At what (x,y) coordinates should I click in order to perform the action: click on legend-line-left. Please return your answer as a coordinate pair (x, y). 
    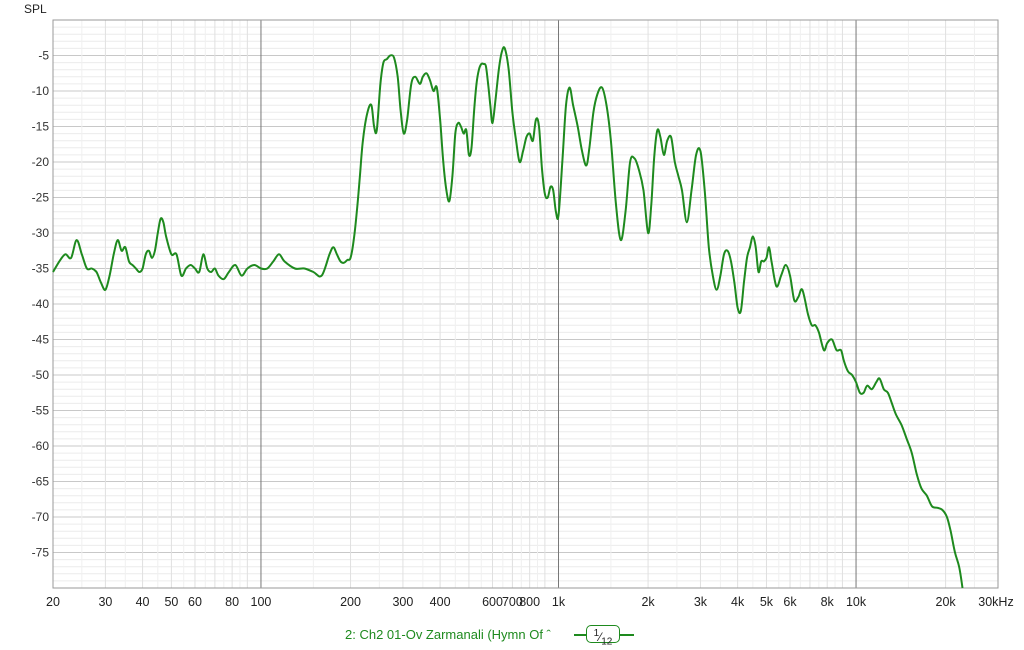
    Looking at the image, I should click on (580, 635).